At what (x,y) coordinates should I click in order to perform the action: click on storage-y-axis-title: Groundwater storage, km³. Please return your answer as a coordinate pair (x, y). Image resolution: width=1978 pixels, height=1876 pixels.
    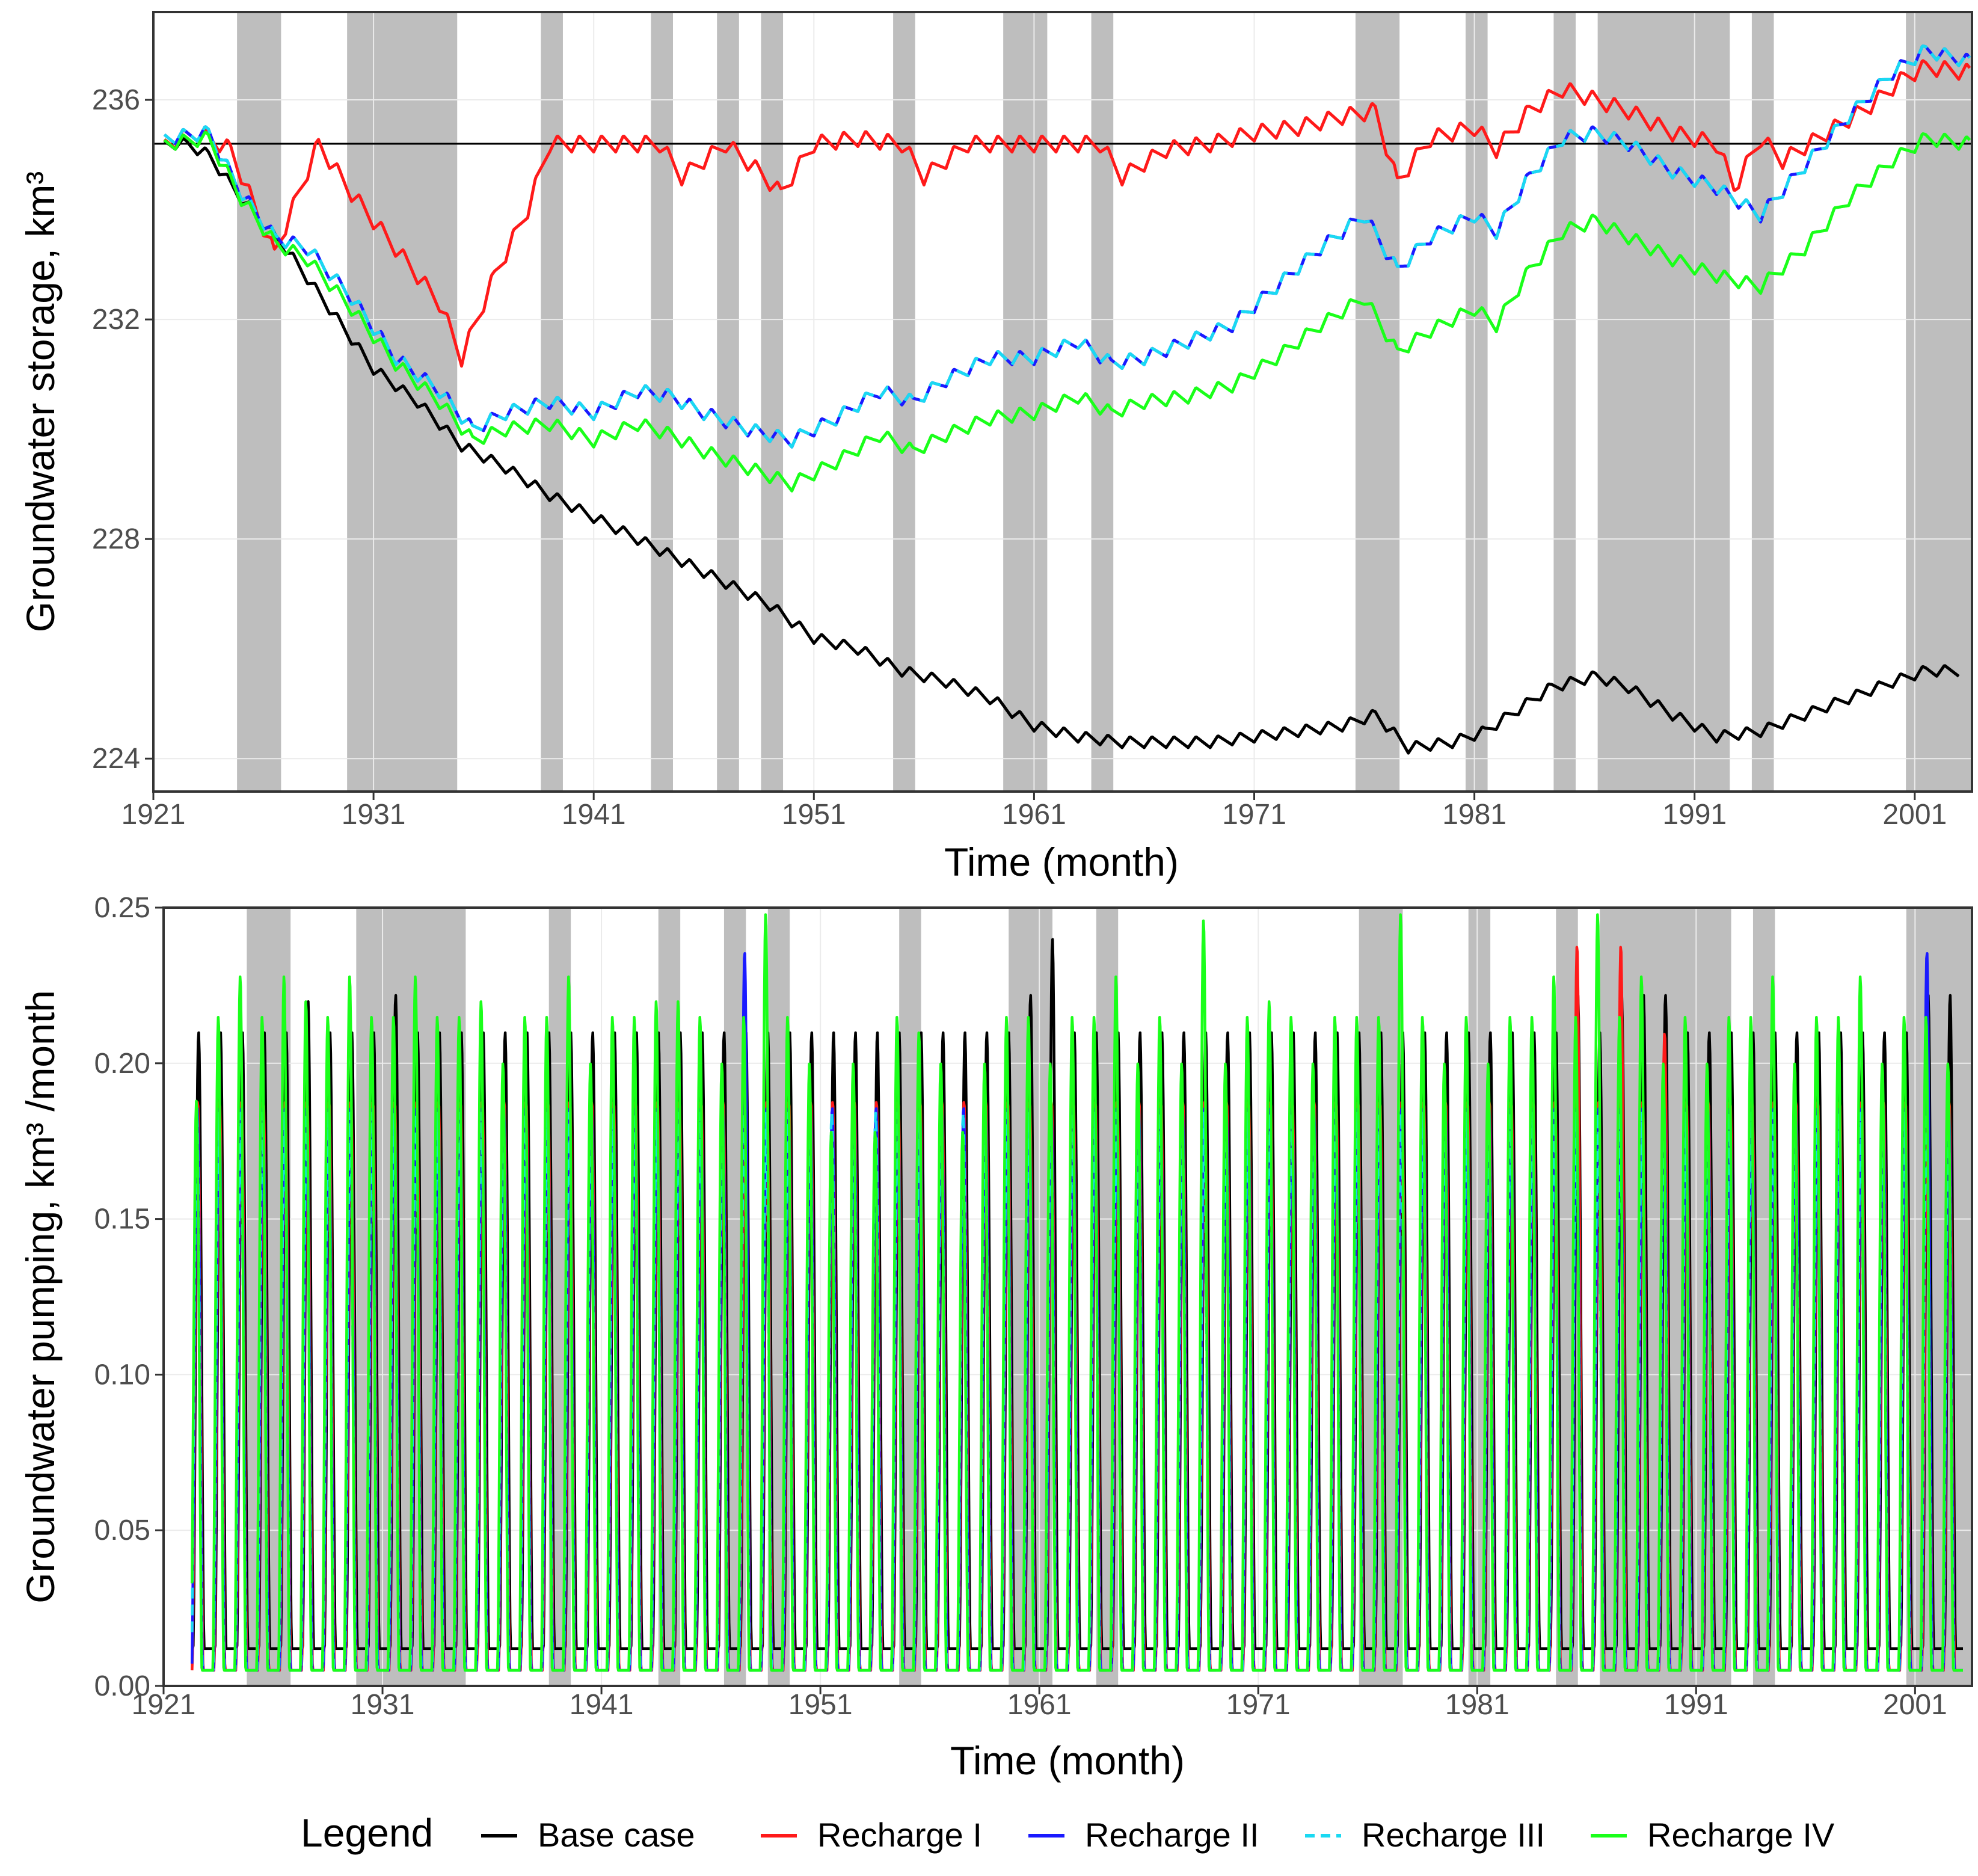
    Looking at the image, I should click on (40, 402).